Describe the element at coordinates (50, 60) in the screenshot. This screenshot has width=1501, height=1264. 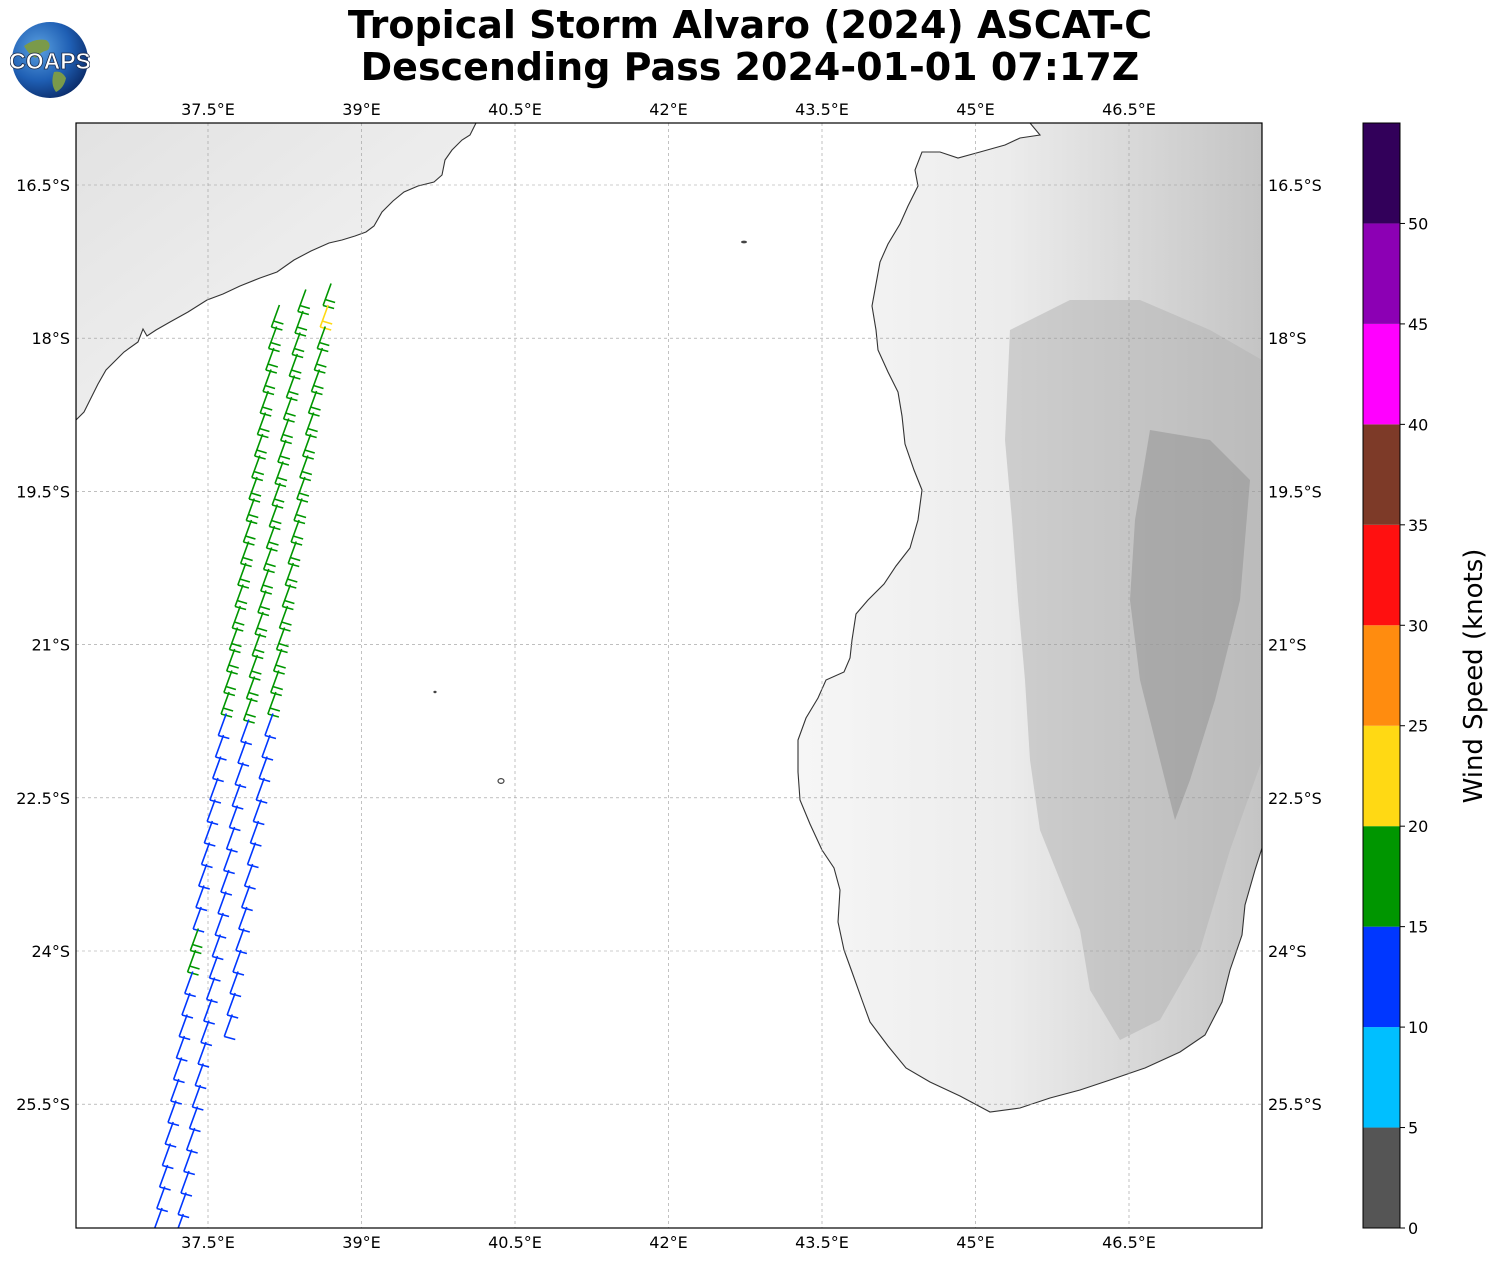
I see `coaps-logo: COAPS` at that location.